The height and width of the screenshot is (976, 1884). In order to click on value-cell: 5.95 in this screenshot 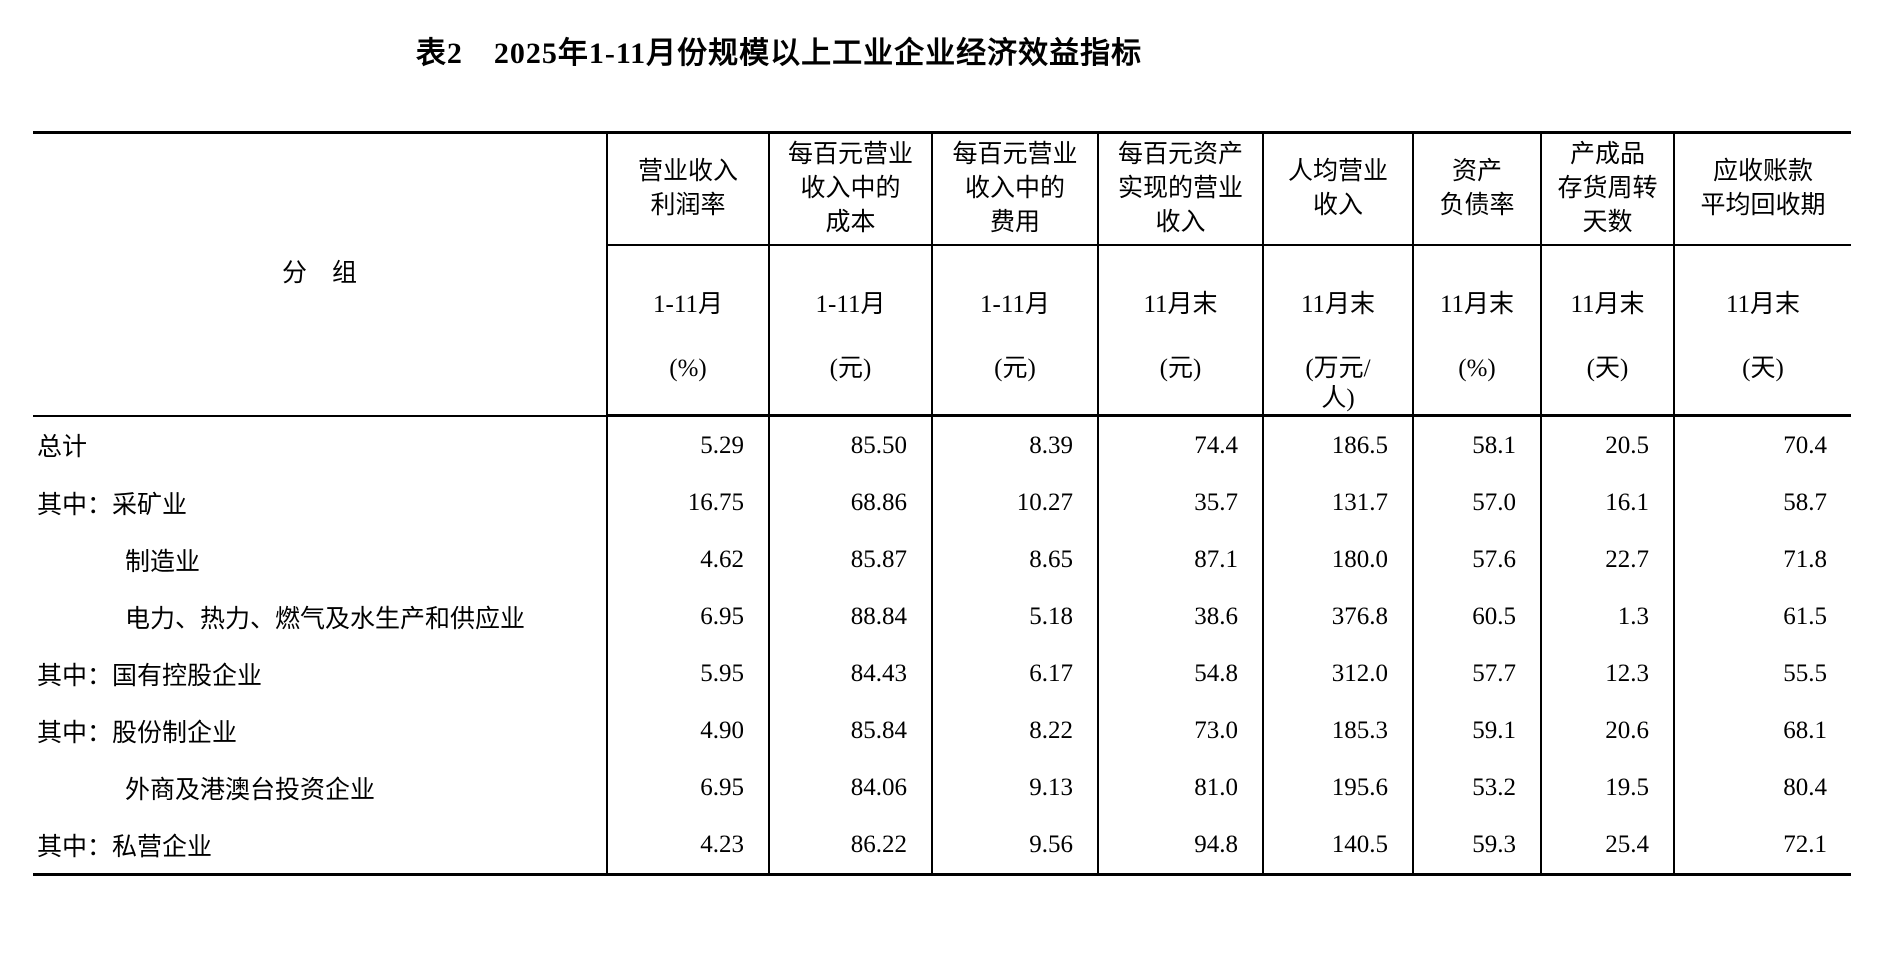, I will do `click(688, 673)`.